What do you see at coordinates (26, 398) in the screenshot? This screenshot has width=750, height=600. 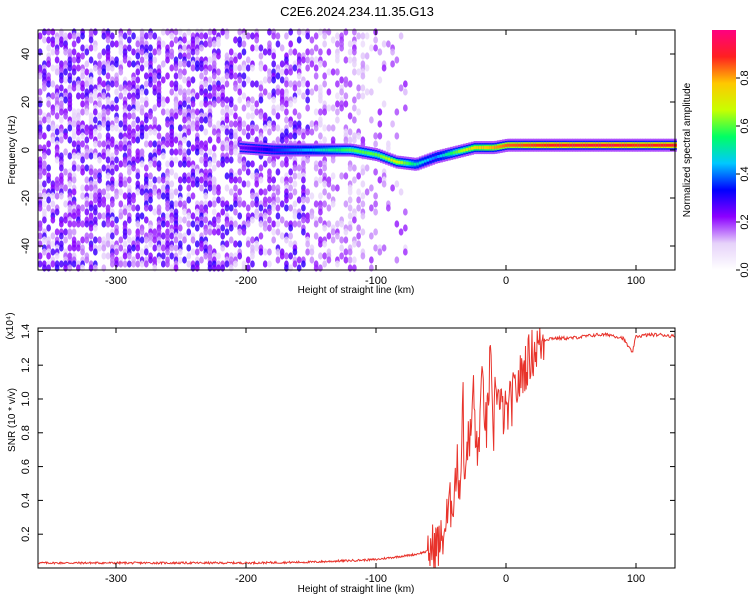 I see `y-tick-label: 1.0` at bounding box center [26, 398].